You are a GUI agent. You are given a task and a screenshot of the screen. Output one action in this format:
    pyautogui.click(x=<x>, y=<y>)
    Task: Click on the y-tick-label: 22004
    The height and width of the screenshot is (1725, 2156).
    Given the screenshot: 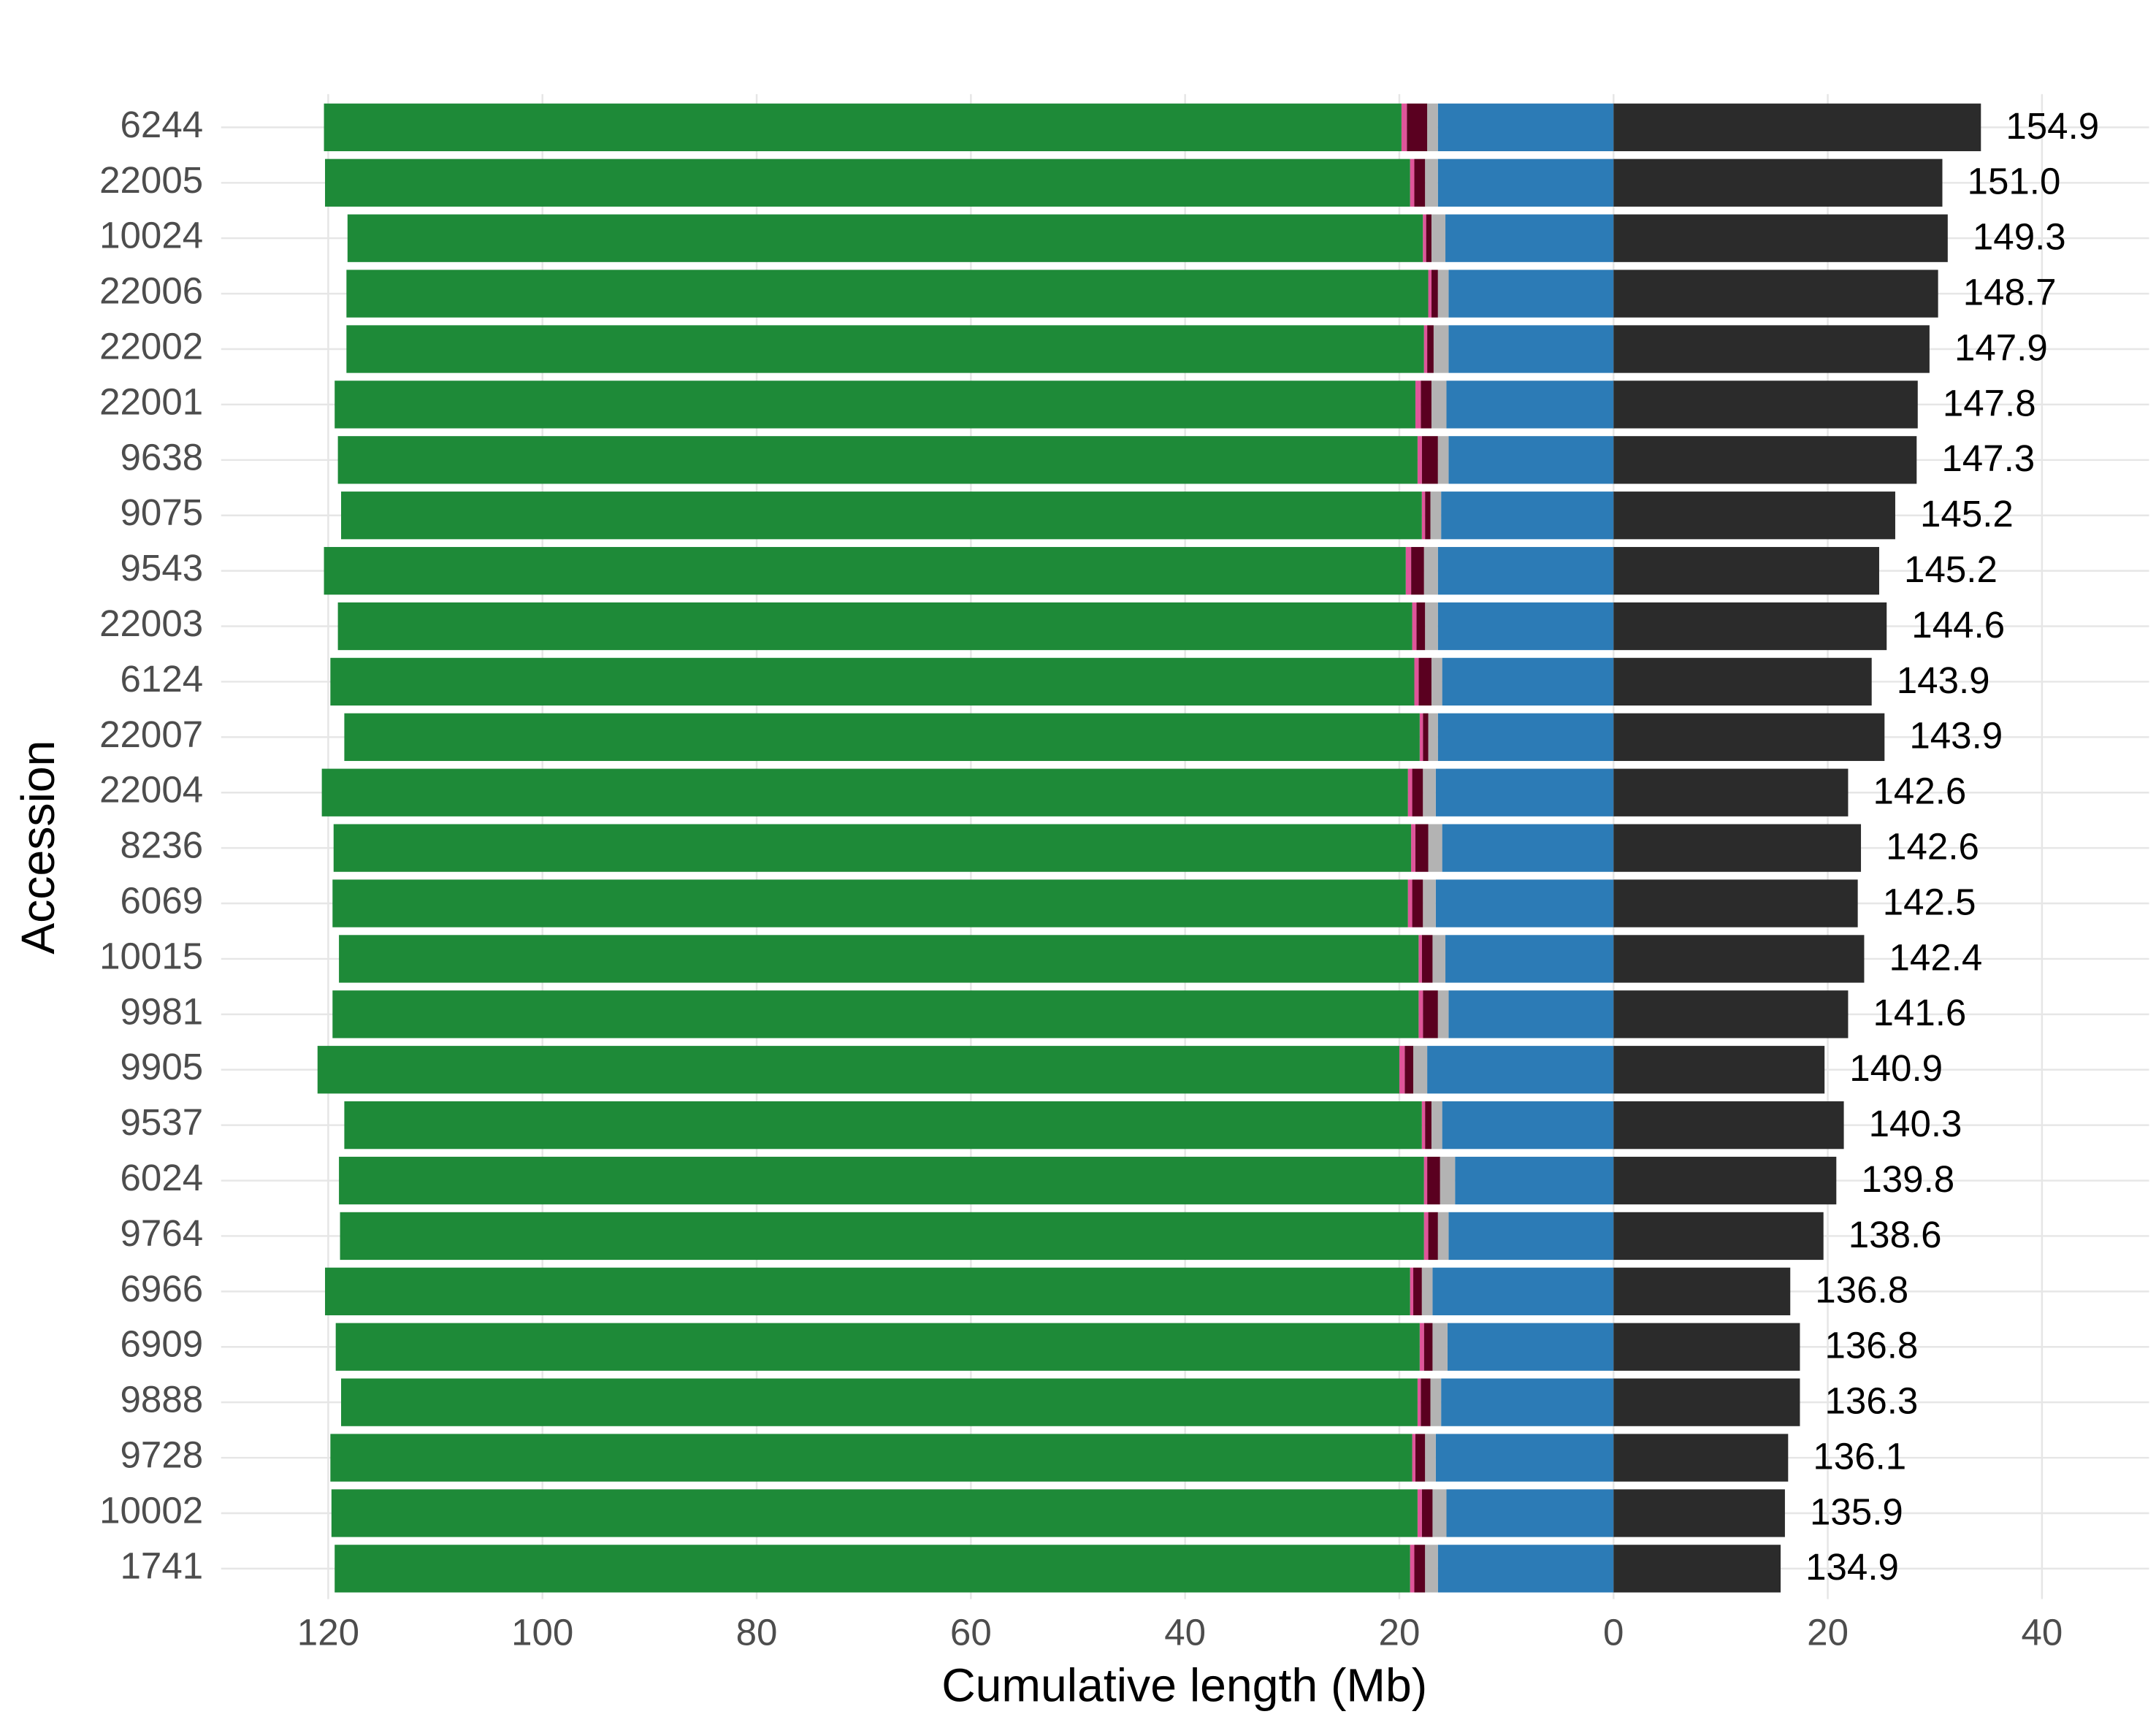 What is the action you would take?
    pyautogui.click(x=151, y=790)
    